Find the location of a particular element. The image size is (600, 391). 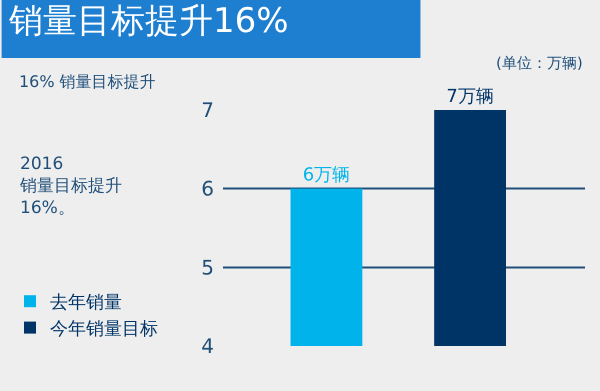

y-tick-label: 4 is located at coordinates (207, 346).